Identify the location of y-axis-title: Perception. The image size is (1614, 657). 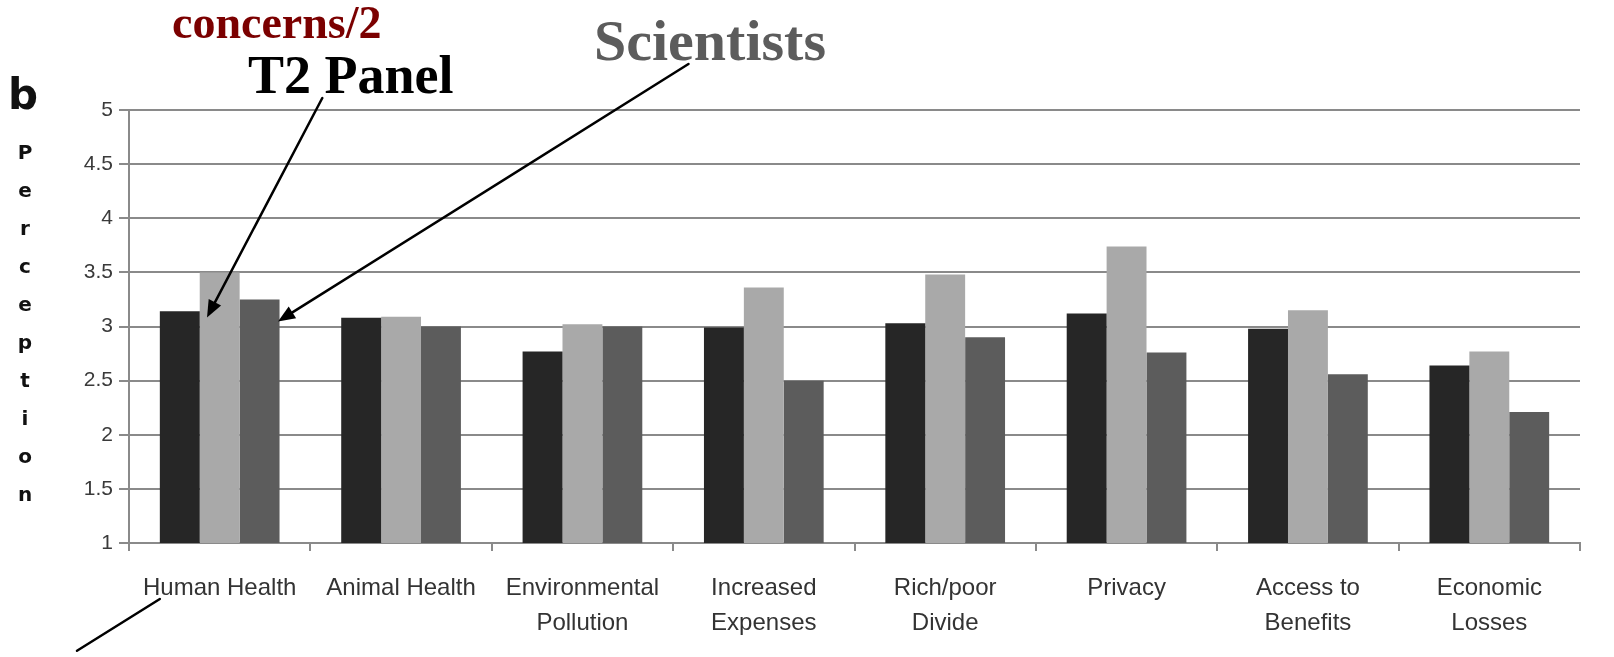
(25, 330).